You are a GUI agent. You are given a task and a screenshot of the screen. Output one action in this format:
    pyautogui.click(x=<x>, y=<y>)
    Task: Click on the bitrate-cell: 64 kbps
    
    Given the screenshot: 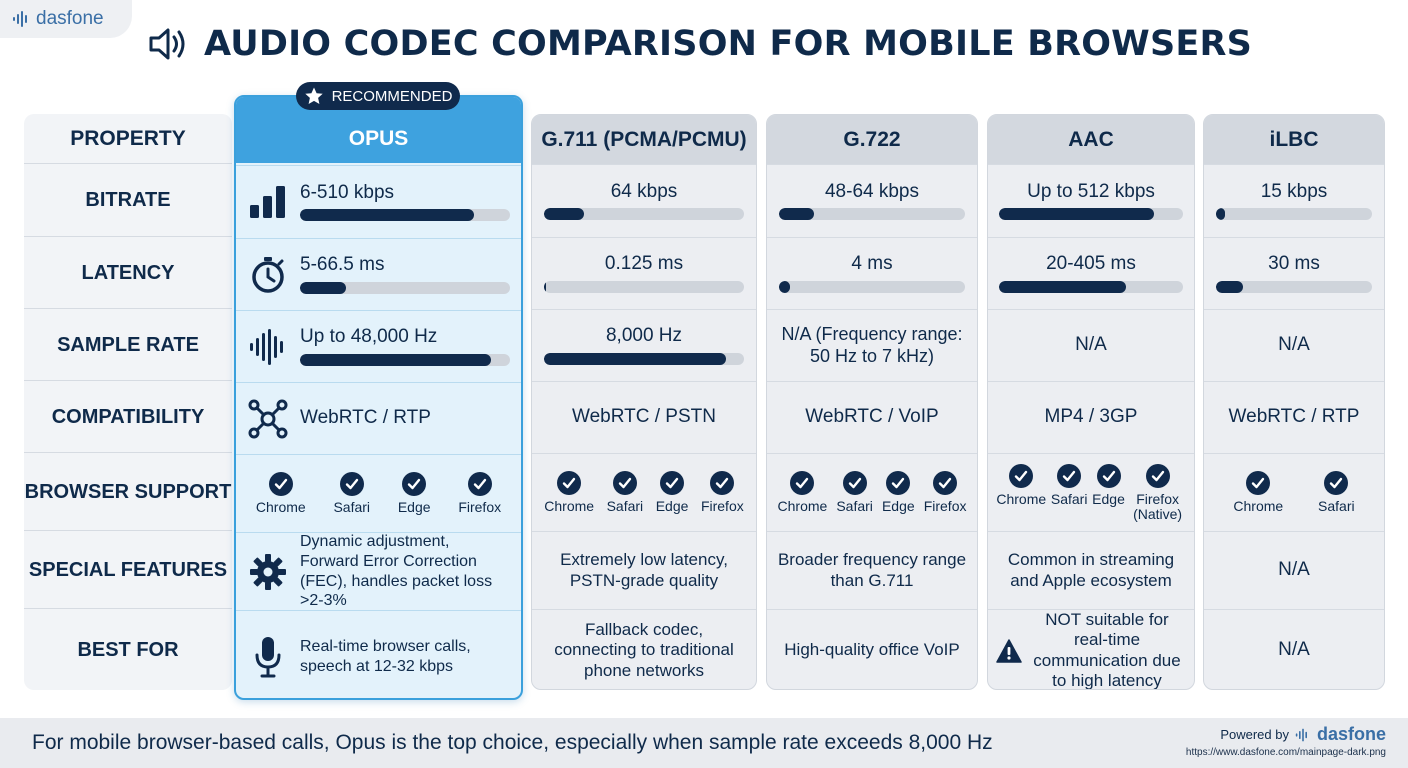 What is the action you would take?
    pyautogui.click(x=644, y=200)
    